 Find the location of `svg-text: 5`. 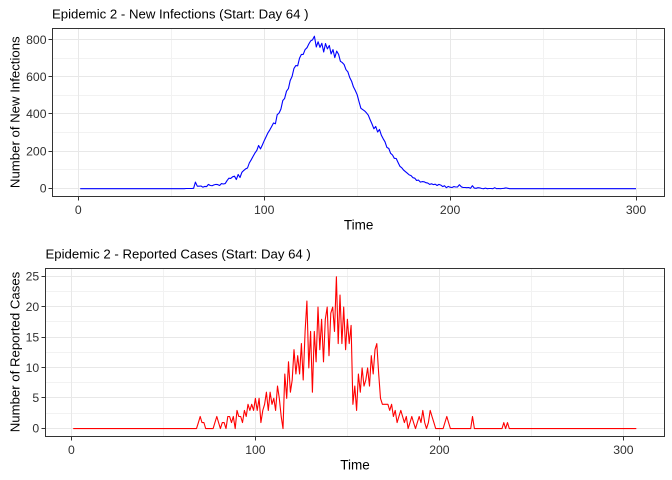

svg-text: 5 is located at coordinates (35, 398).